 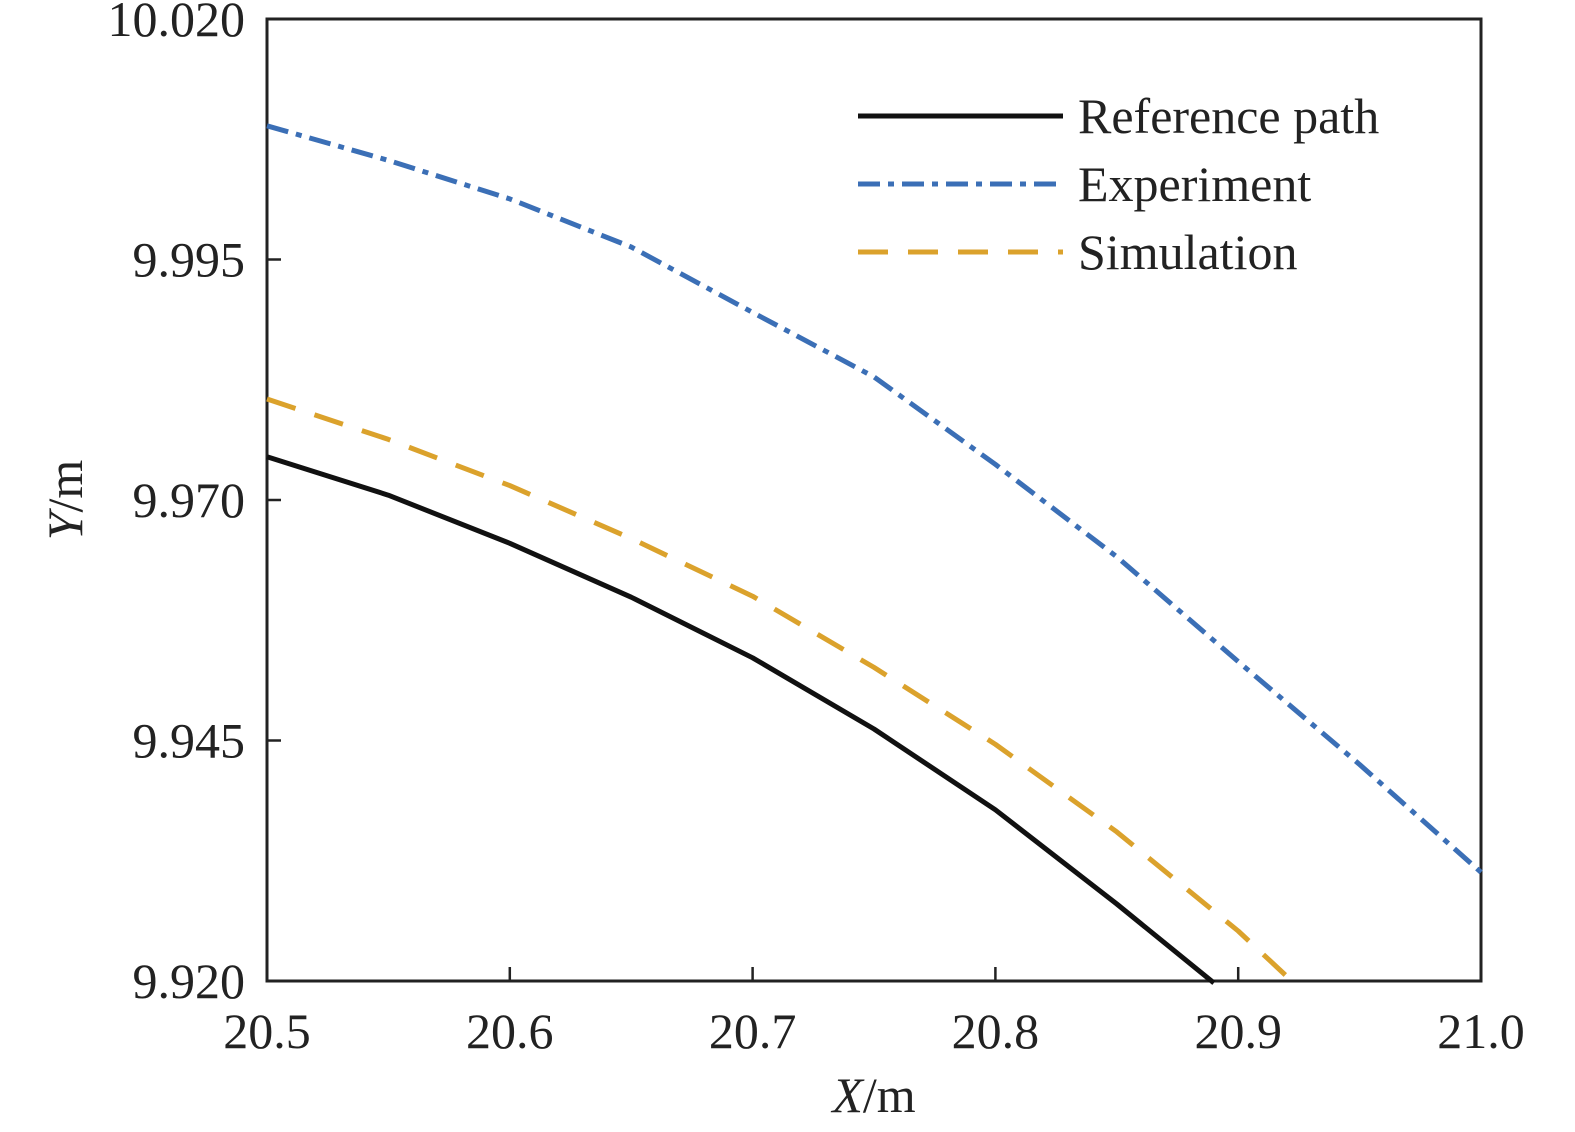 What do you see at coordinates (847, 1095) in the screenshot?
I see `x-axis-variable: X` at bounding box center [847, 1095].